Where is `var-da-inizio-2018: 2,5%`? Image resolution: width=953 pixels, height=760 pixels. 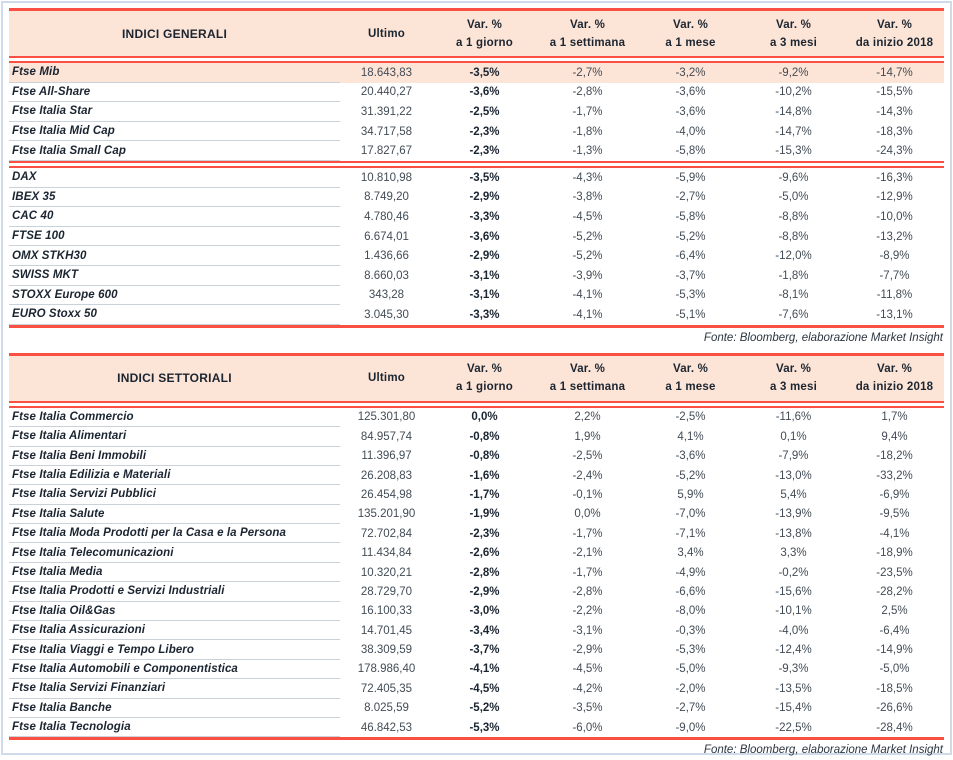
var-da-inizio-2018: 2,5% is located at coordinates (894, 611).